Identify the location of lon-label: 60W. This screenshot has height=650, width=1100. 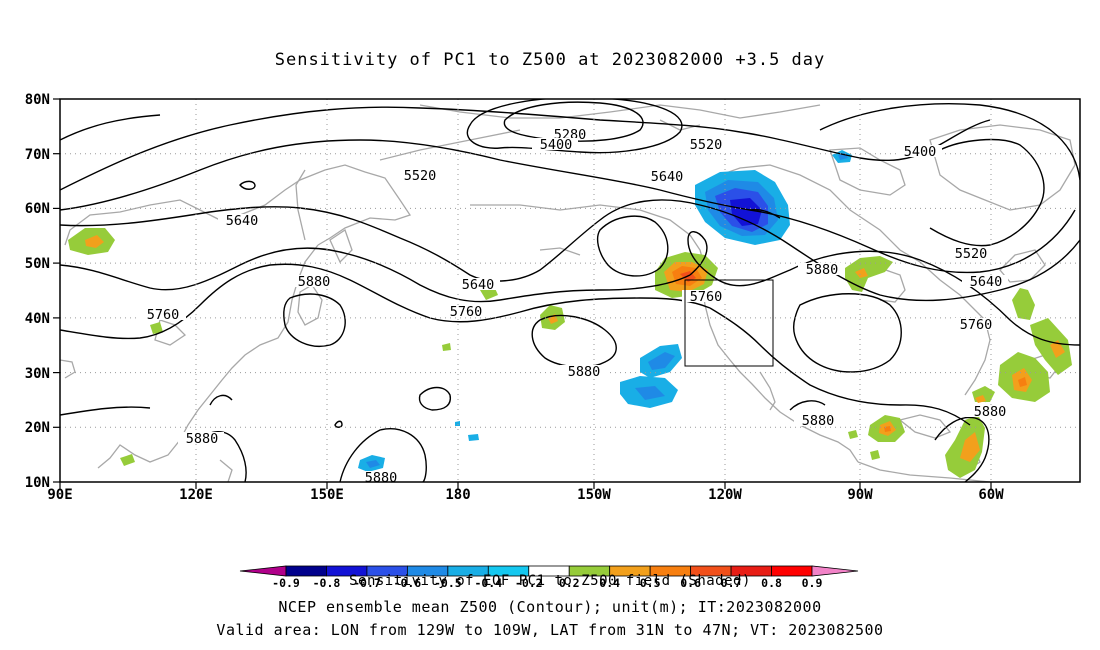
(991, 495).